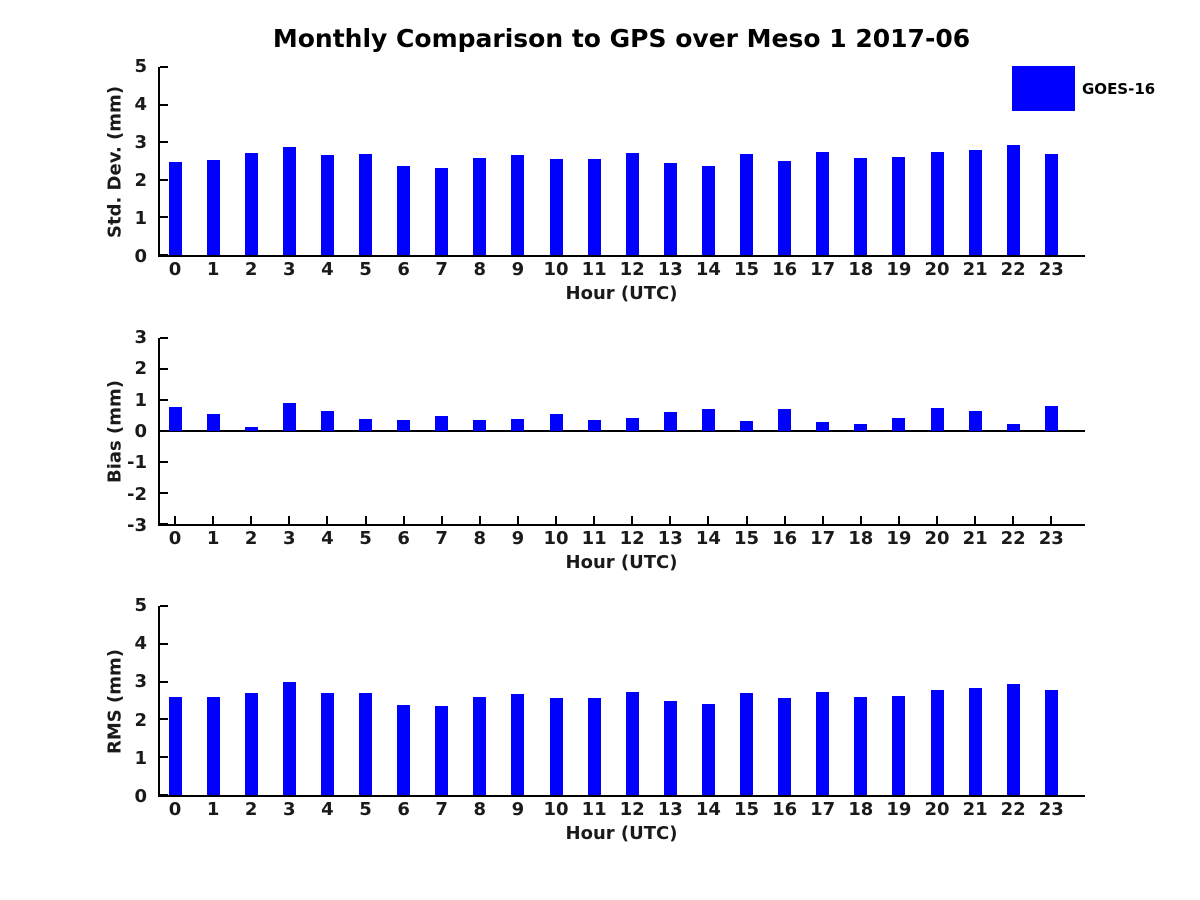 This screenshot has width=1200, height=900. Describe the element at coordinates (937, 538) in the screenshot. I see `x-tick-label: 20` at that location.